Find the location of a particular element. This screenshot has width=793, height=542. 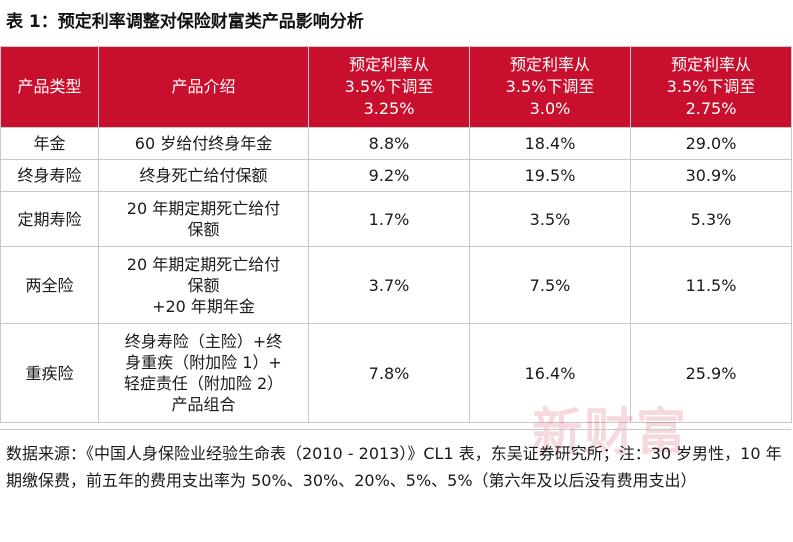

cell-product-type: 两全险 is located at coordinates (49, 285).